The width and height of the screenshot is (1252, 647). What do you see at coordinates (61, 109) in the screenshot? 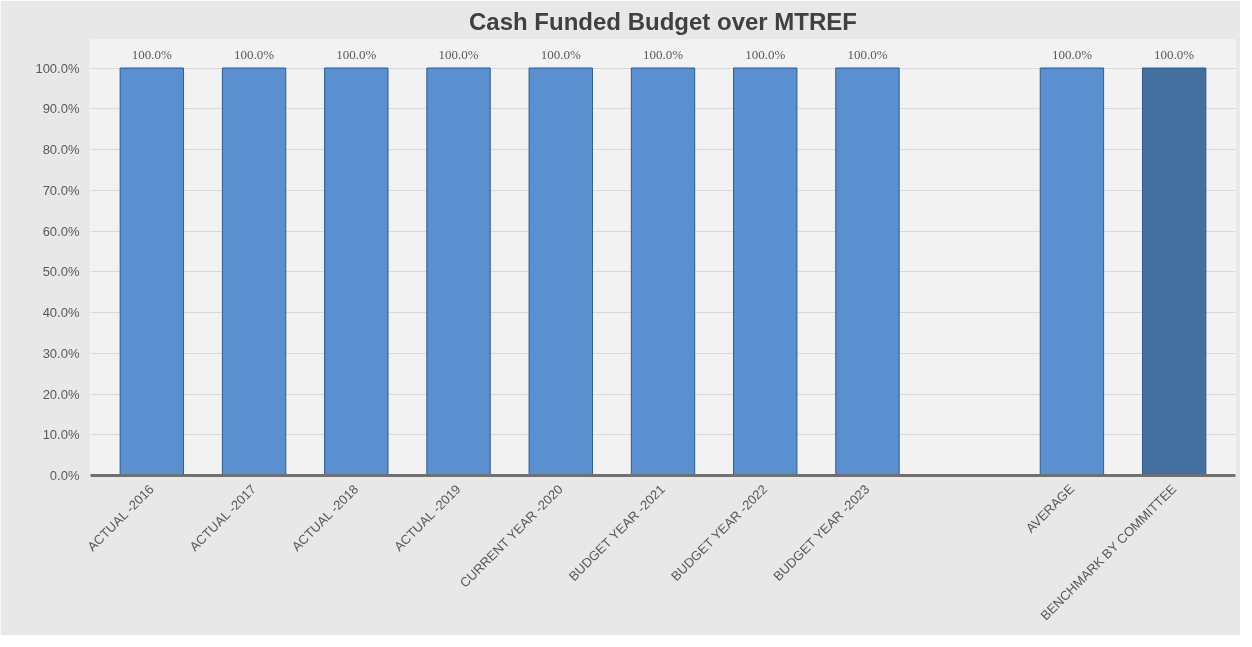
I see `y-tick-label: 90.0%` at bounding box center [61, 109].